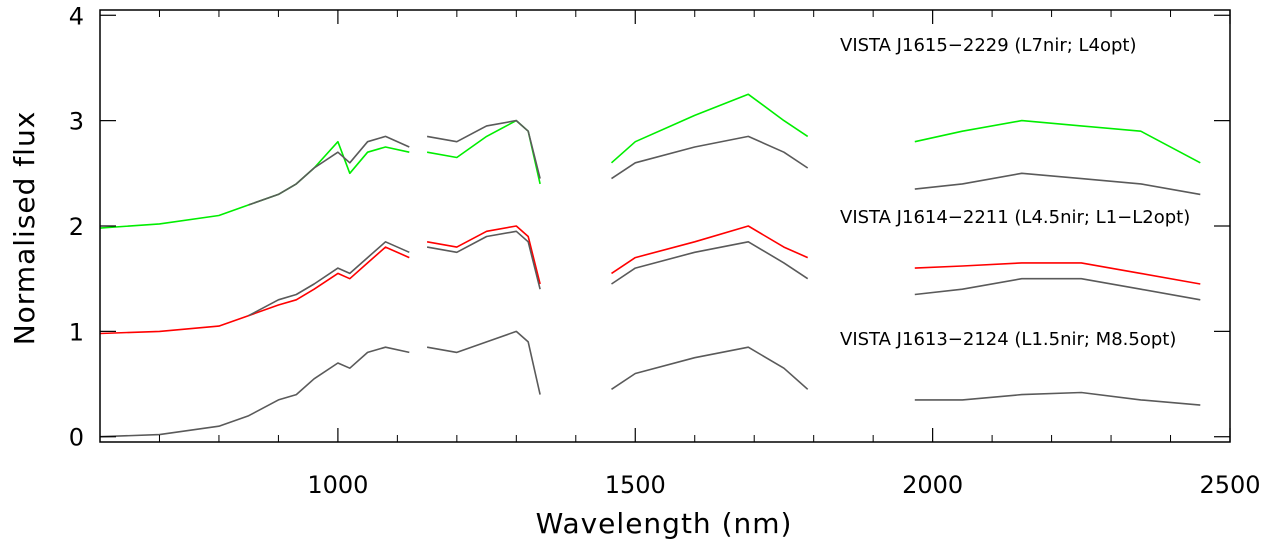 Image resolution: width=1277 pixels, height=544 pixels. I want to click on y-tick-label: 0, so click(76, 438).